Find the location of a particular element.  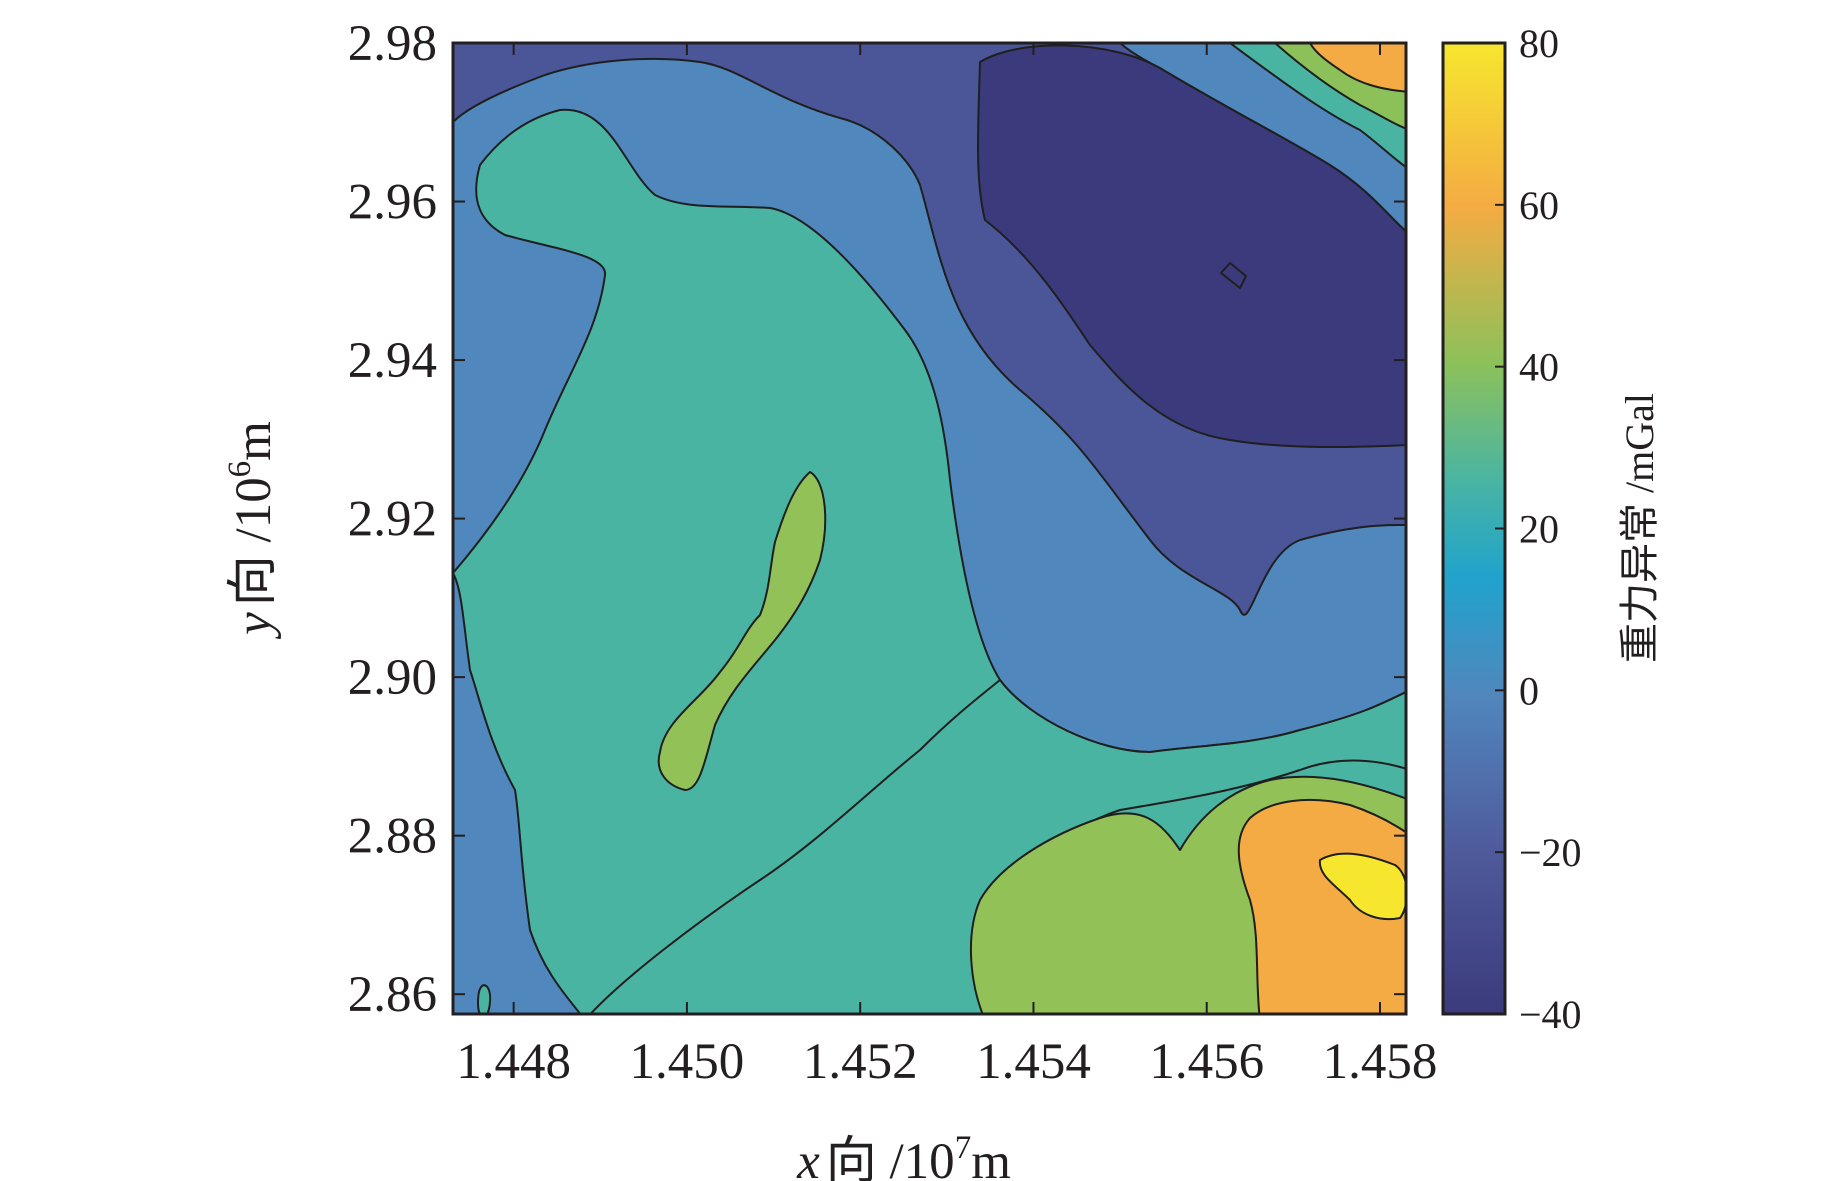

x-axis-label-exponent: 7 is located at coordinates (963, 1148).